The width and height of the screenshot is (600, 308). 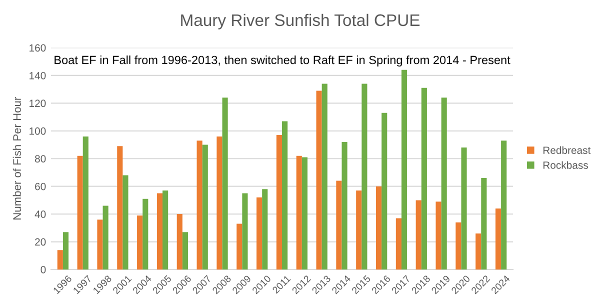 I want to click on y-tick-label: 120, so click(x=38, y=104).